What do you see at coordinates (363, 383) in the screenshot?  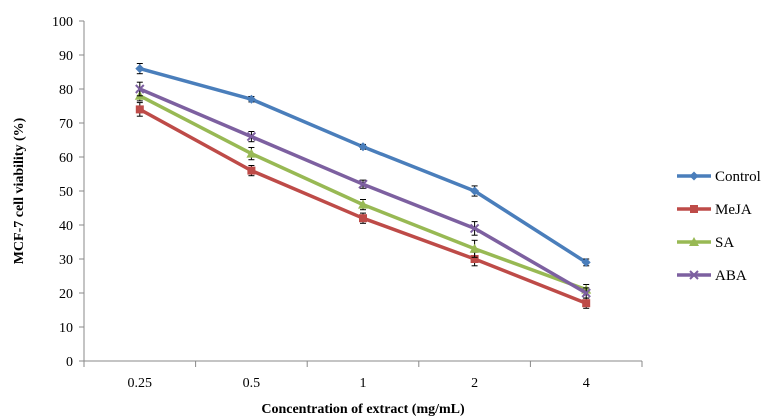 I see `x-tick-label: 1` at bounding box center [363, 383].